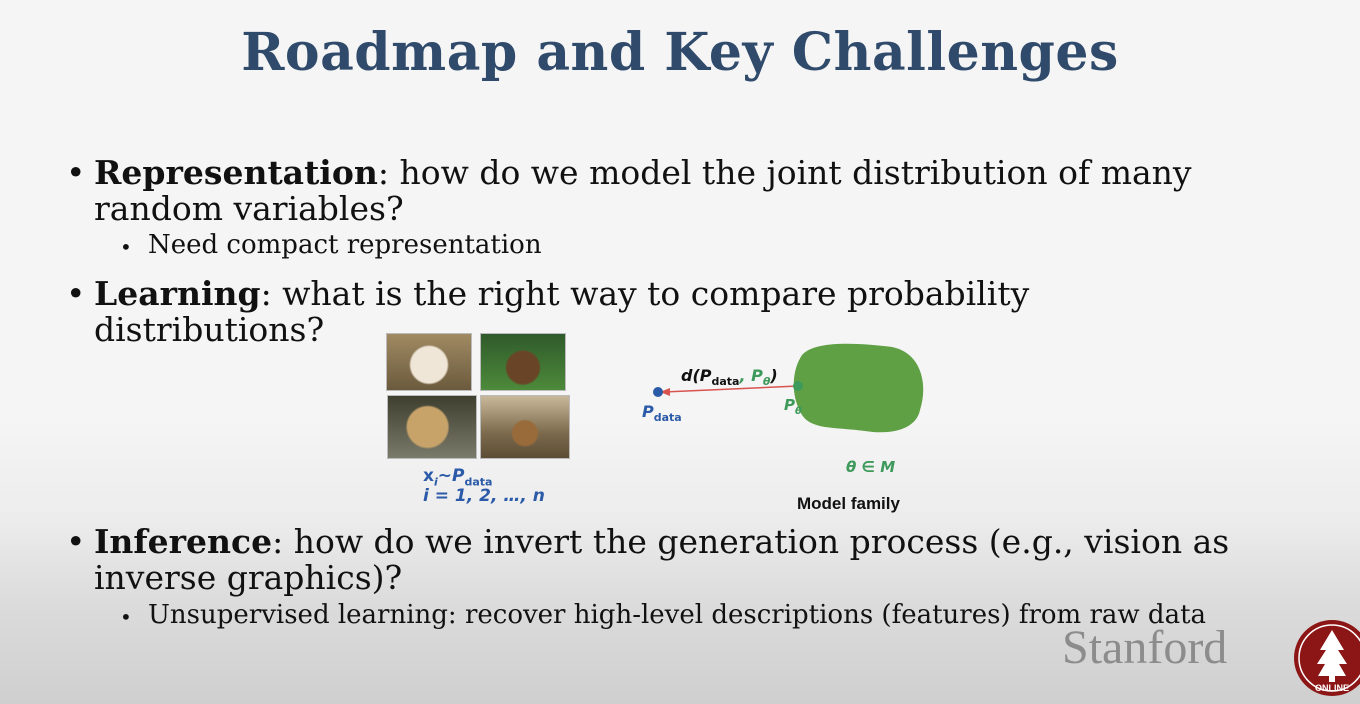 The height and width of the screenshot is (704, 1360). I want to click on p-data-label: Pdata, so click(662, 413).